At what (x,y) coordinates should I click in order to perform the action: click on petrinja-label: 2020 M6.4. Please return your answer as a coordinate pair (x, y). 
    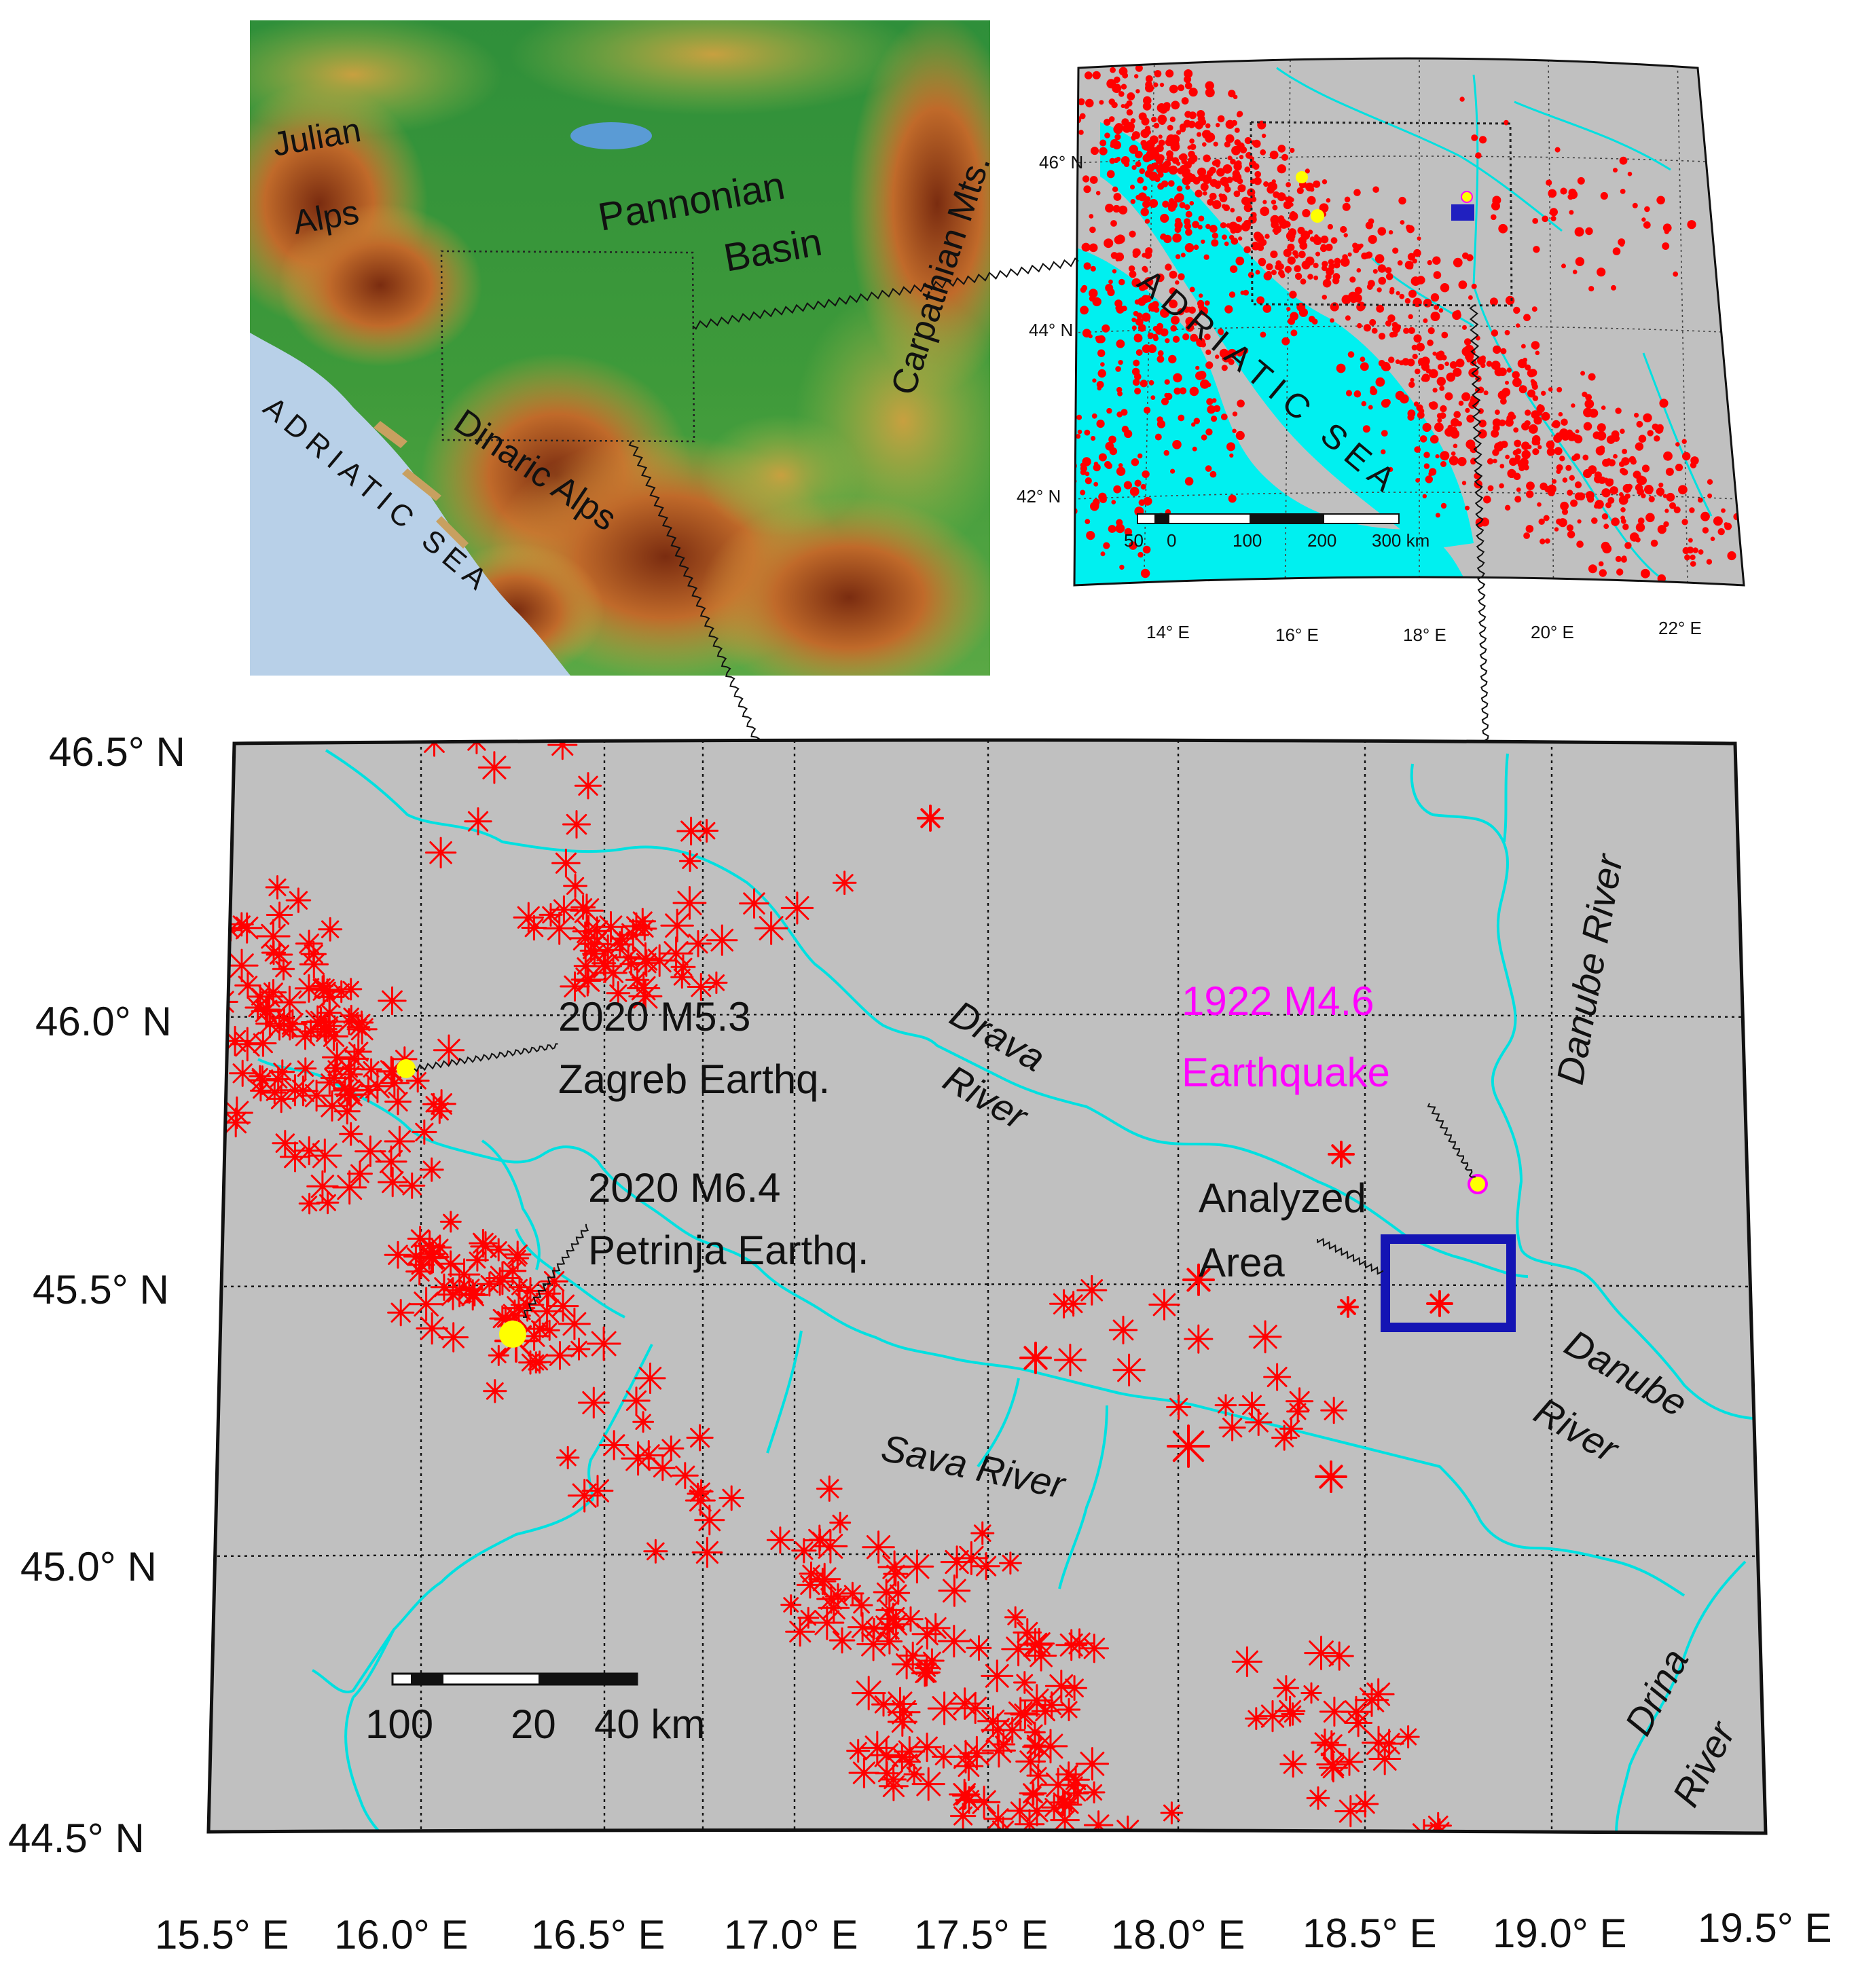
    Looking at the image, I should click on (684, 1188).